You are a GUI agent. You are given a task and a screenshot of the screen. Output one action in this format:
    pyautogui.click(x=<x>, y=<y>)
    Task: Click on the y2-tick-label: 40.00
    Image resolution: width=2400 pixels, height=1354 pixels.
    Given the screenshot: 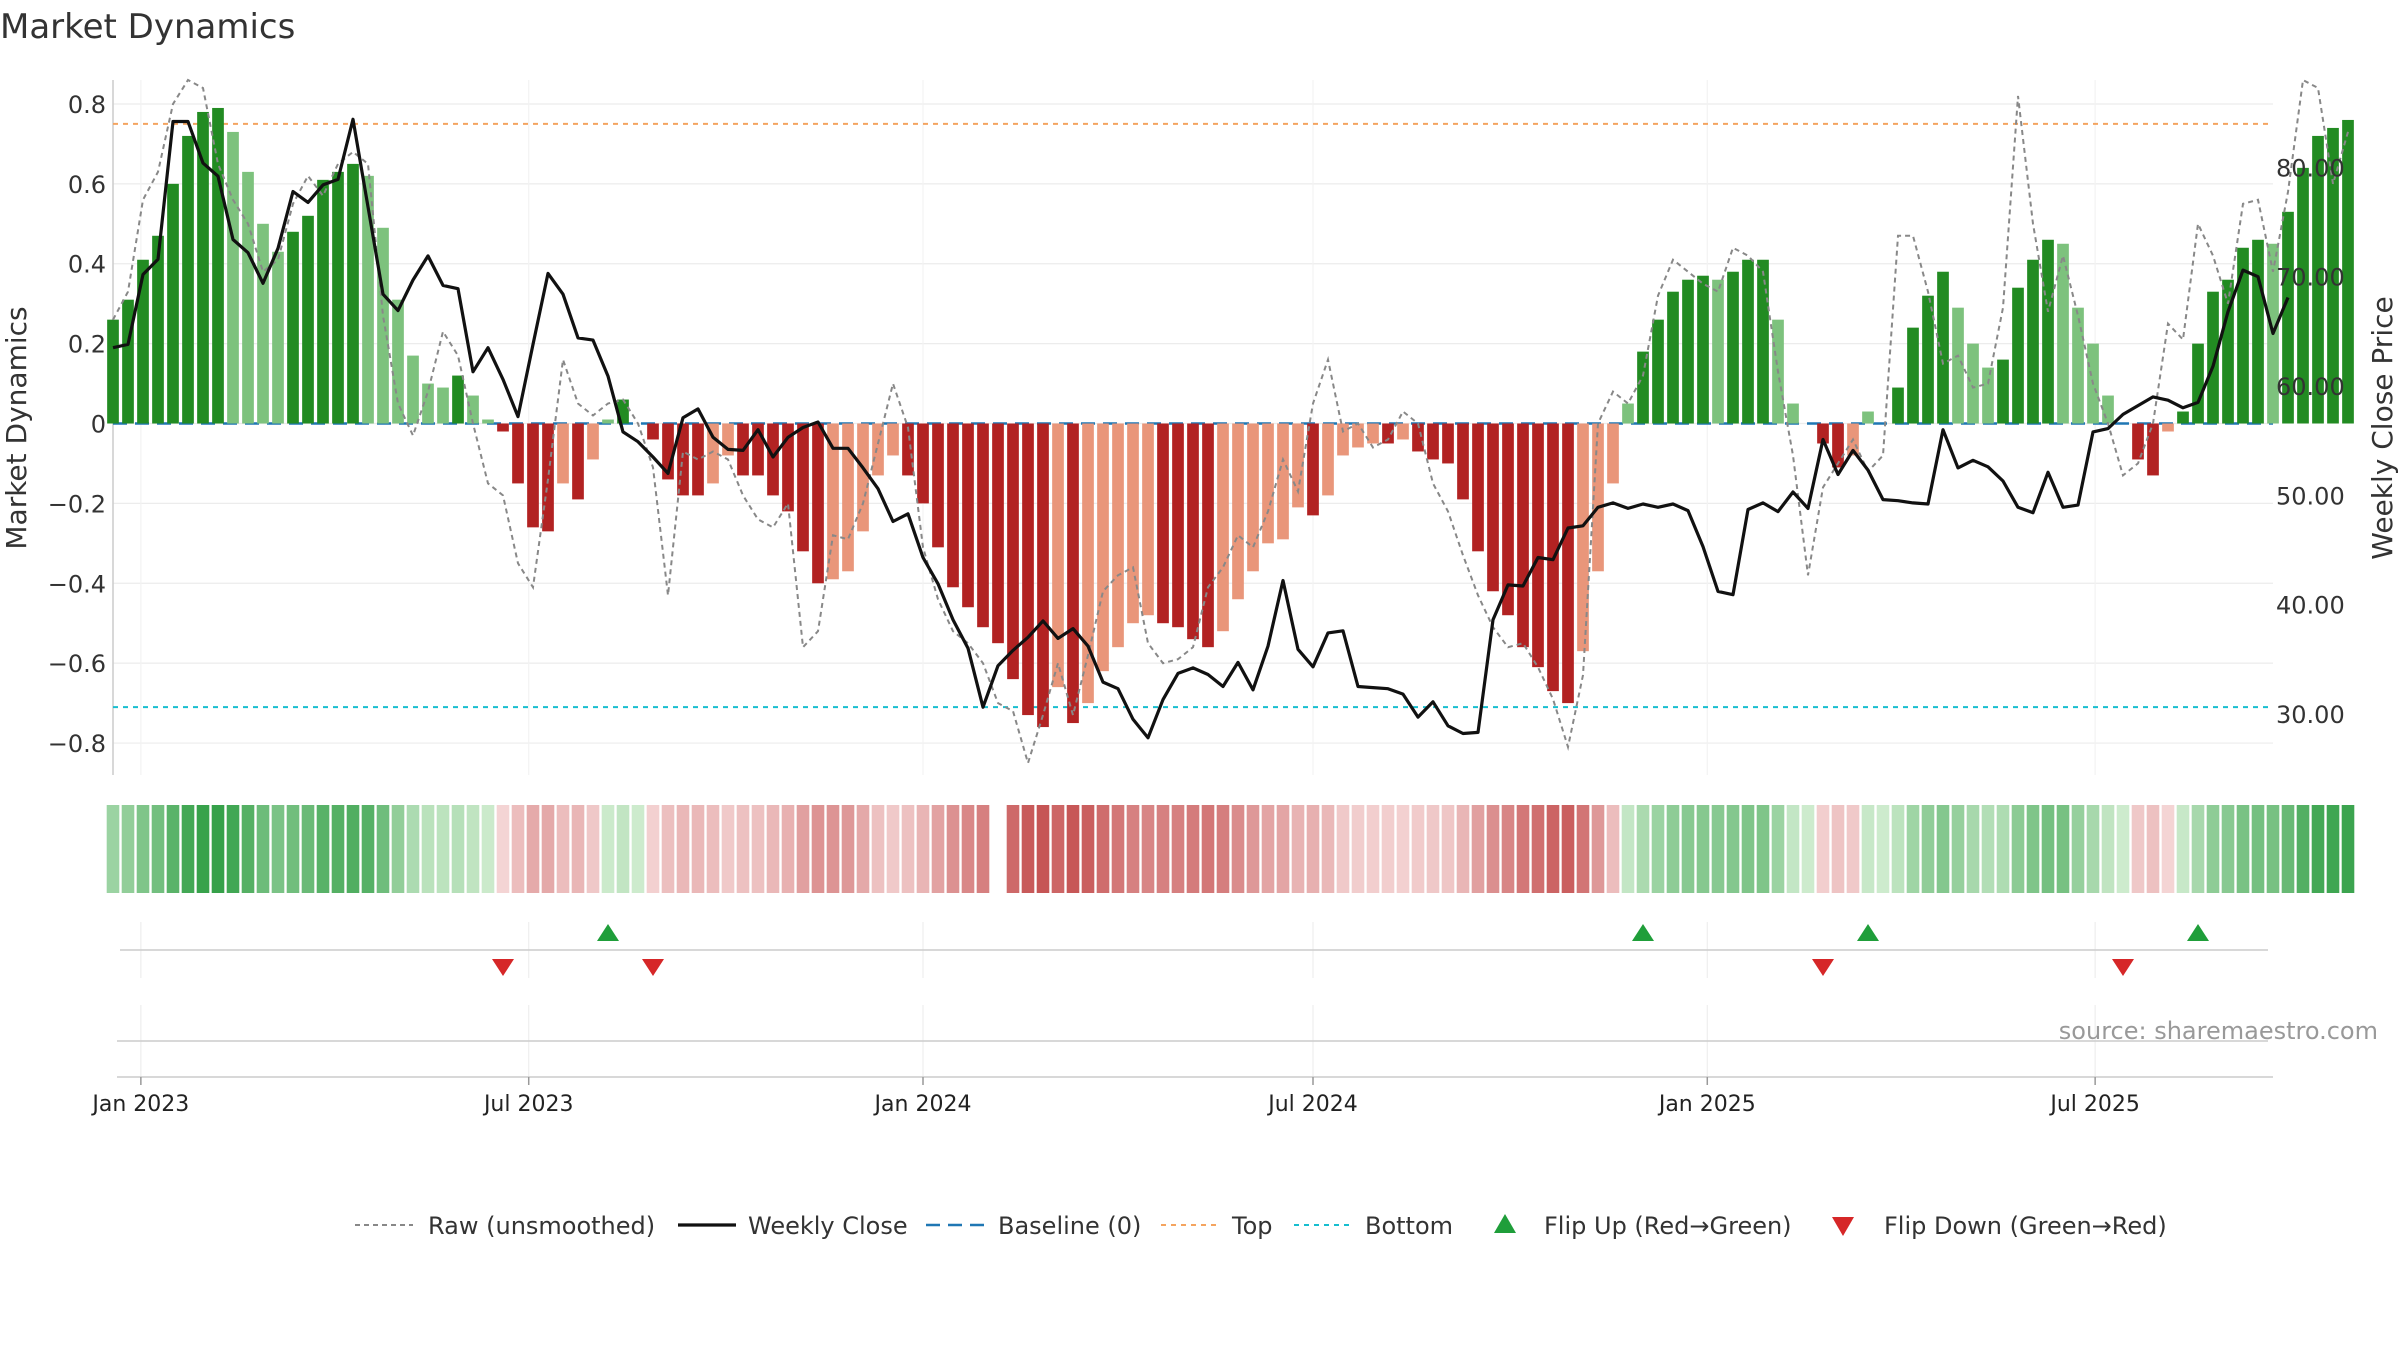 What is the action you would take?
    pyautogui.click(x=2310, y=606)
    